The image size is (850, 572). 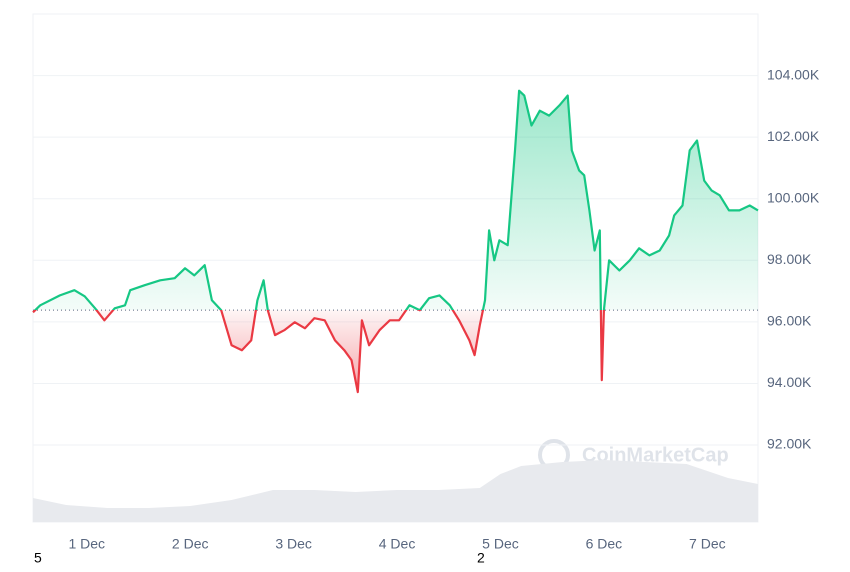 I want to click on x-tick-label: 1 Dec, so click(x=86, y=544).